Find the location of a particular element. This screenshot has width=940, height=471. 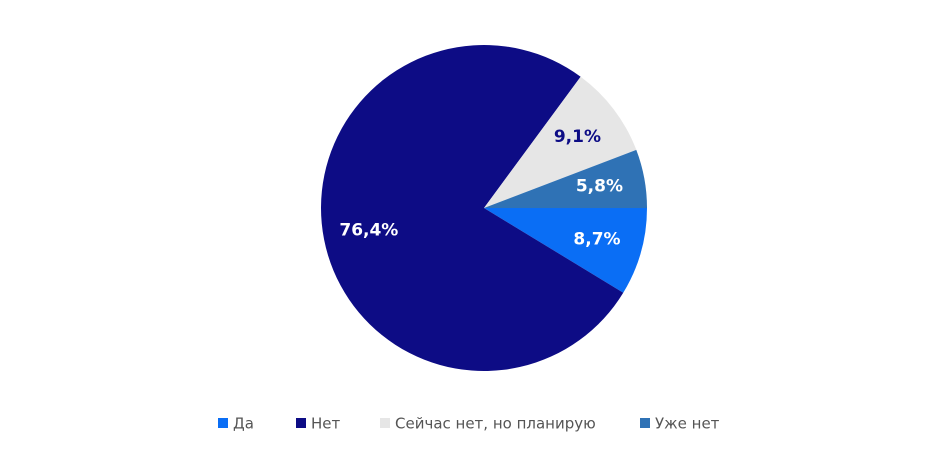

legend-label: Да is located at coordinates (243, 424).